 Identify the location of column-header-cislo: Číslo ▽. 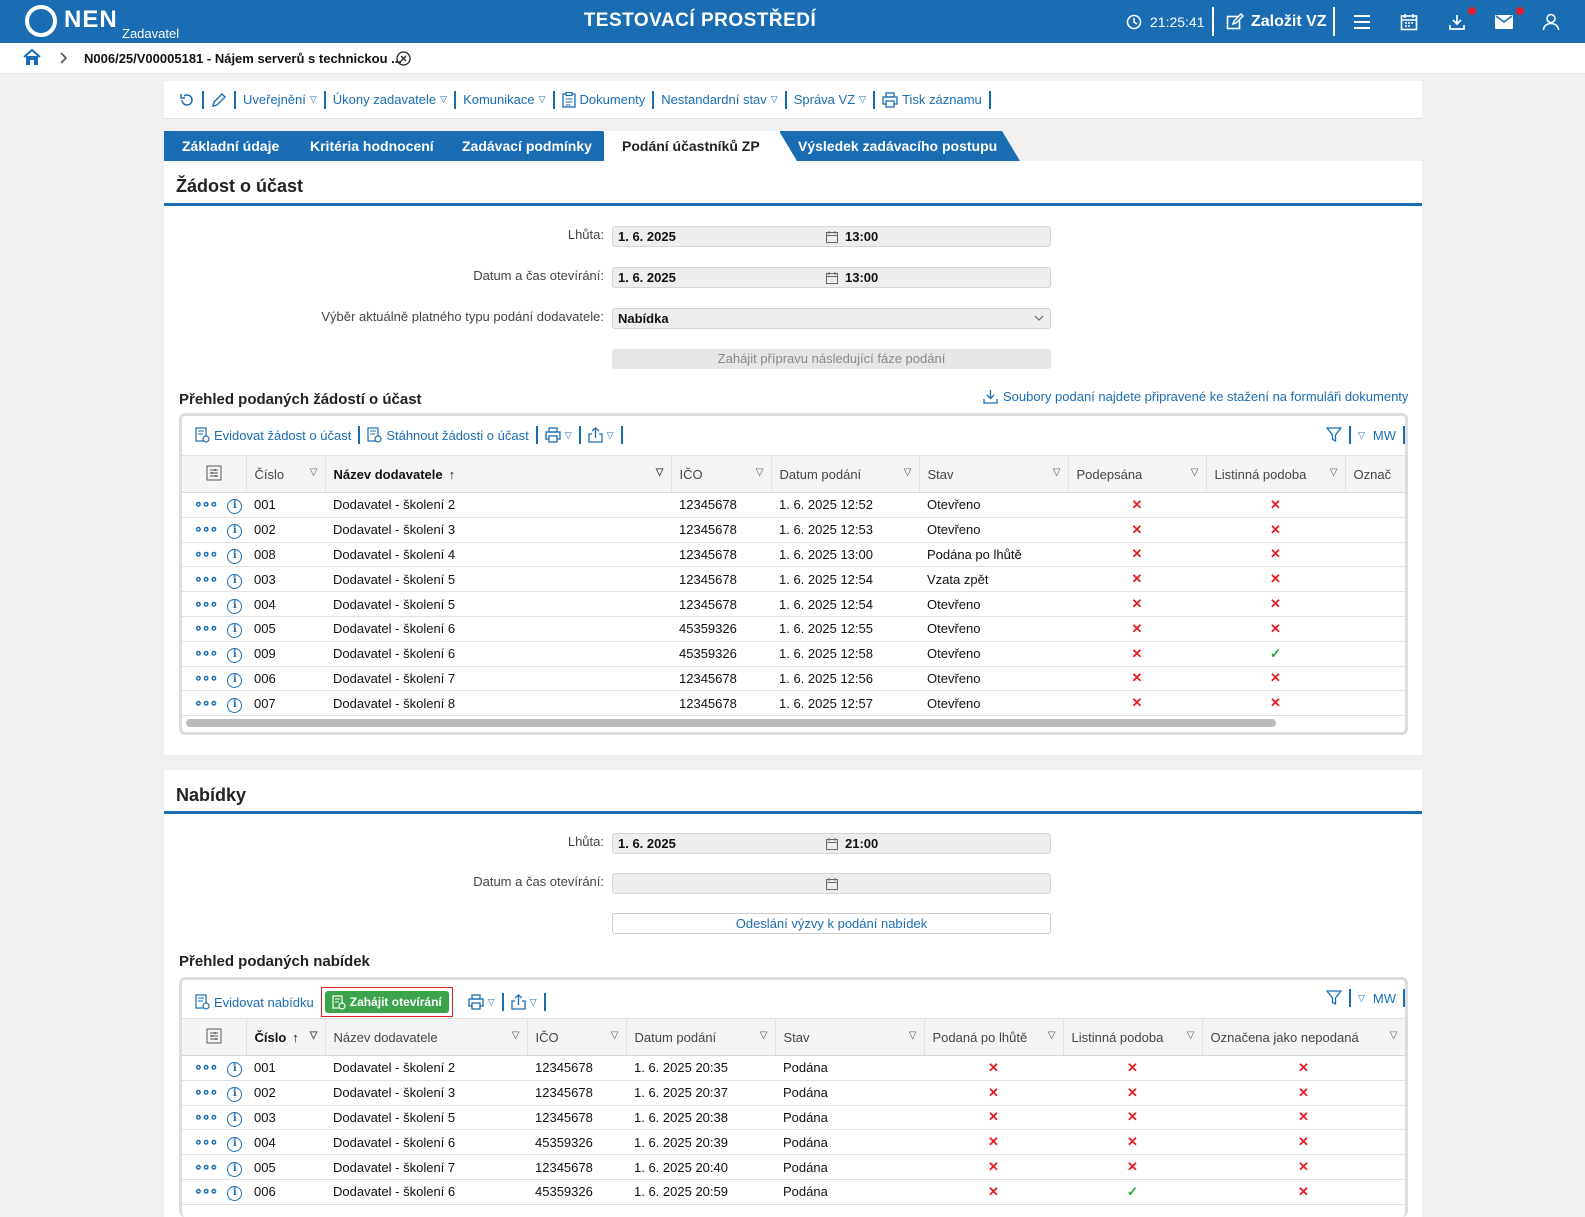
(286, 474).